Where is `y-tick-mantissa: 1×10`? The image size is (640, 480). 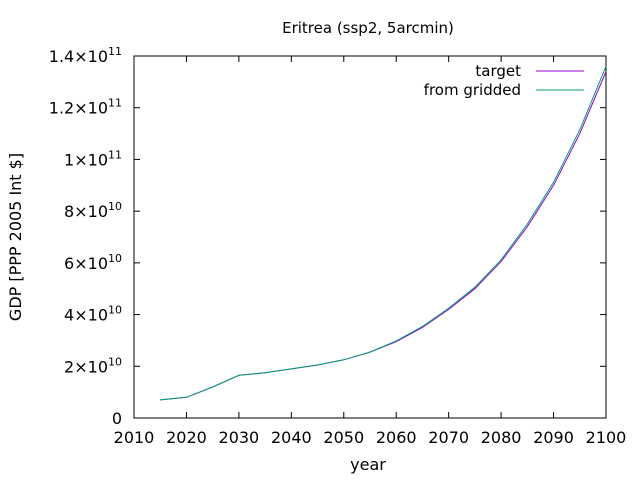 y-tick-mantissa: 1×10 is located at coordinates (86, 159).